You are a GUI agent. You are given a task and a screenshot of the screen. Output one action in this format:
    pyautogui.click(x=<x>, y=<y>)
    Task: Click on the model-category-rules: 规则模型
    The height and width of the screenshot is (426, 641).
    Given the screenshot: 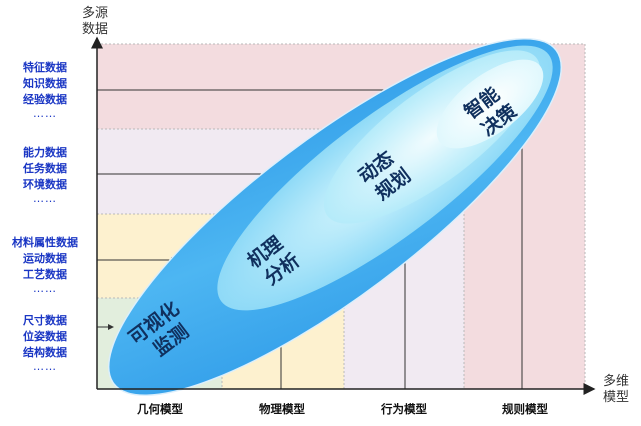 What is the action you would take?
    pyautogui.click(x=525, y=409)
    